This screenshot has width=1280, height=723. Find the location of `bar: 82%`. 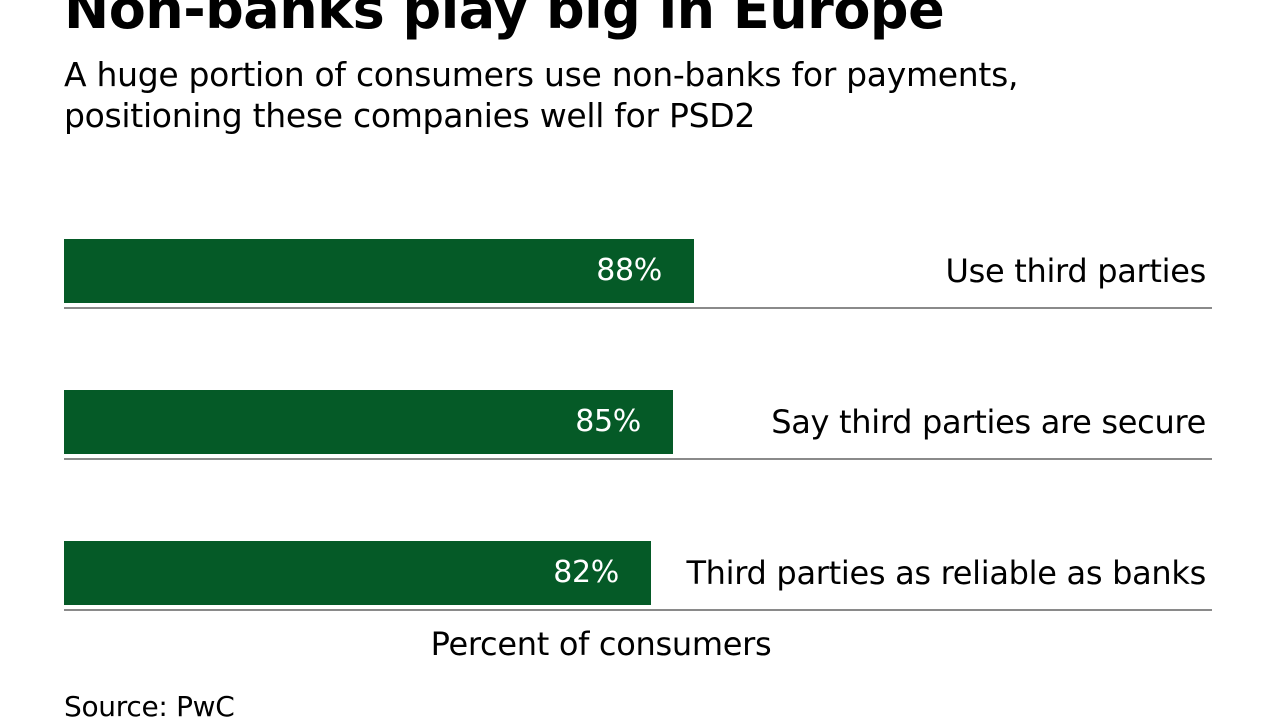

bar: 82% is located at coordinates (357, 573).